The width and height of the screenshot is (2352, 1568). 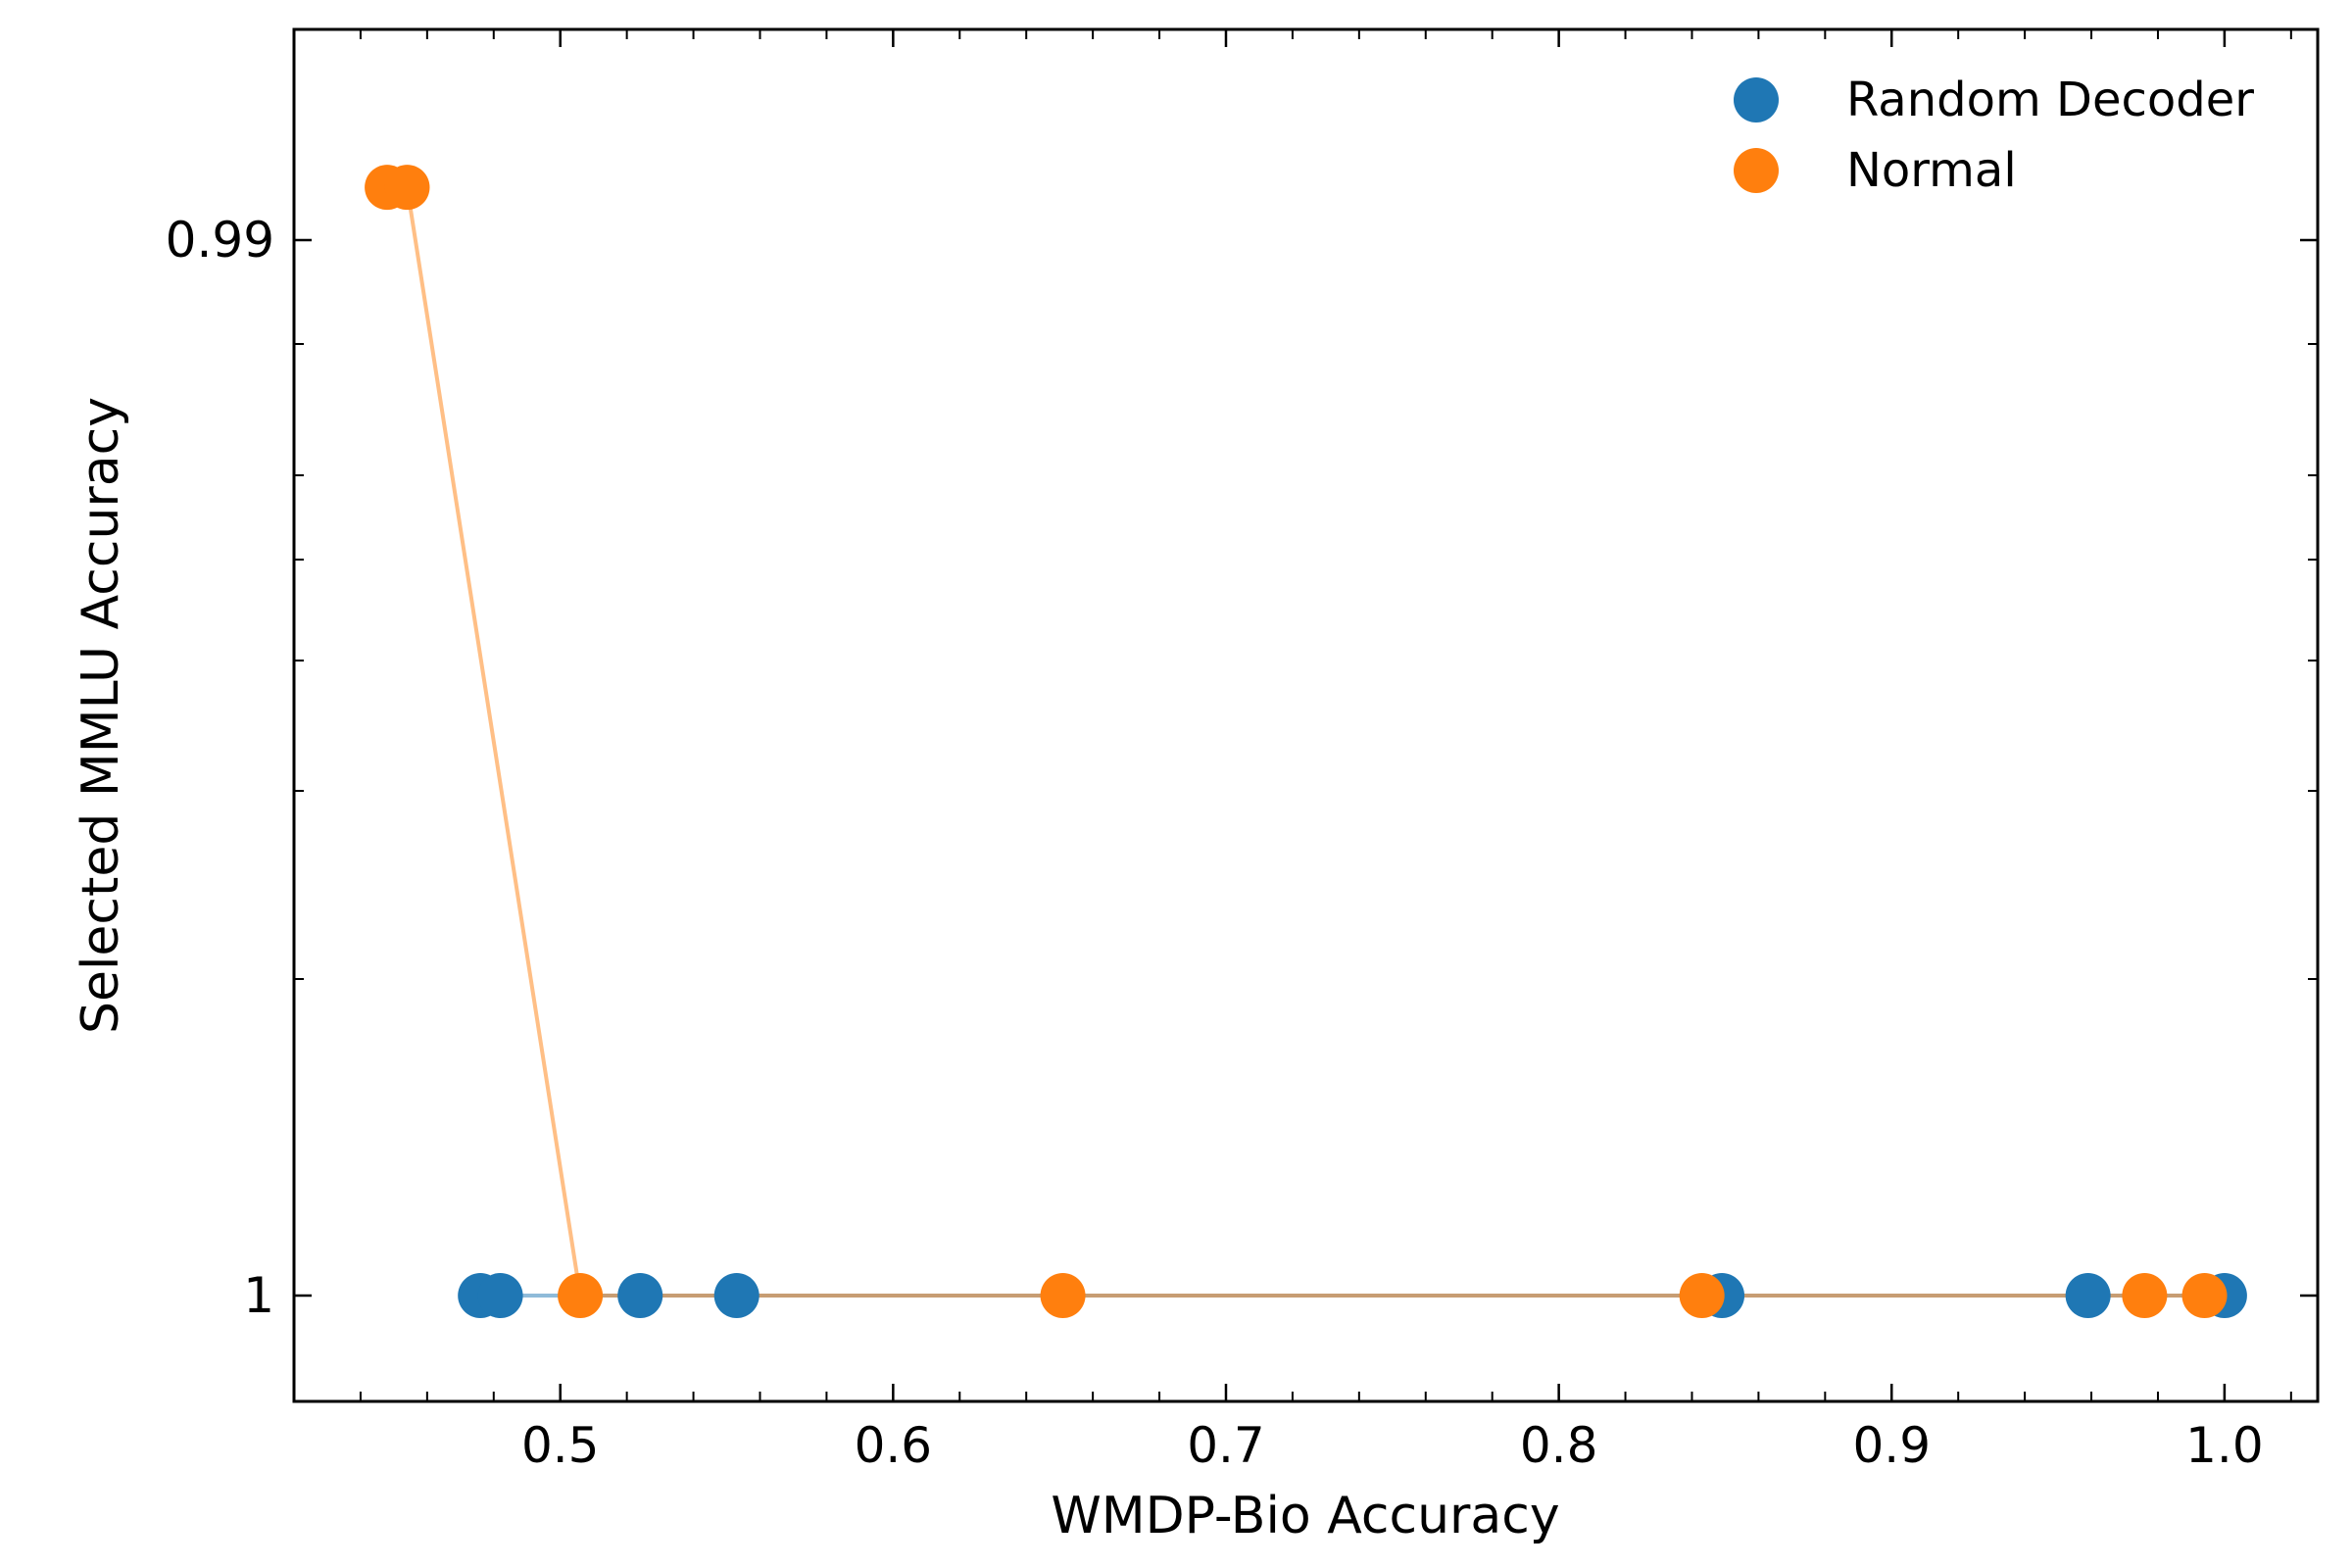 I want to click on y-axis-label: Selected MMLU Accuracy, so click(x=101, y=715).